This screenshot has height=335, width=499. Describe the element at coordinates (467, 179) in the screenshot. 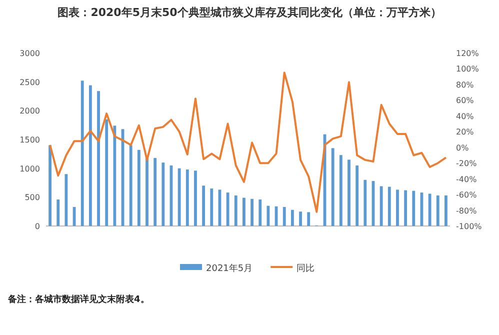

I see `y2-tick-label: -40%` at that location.